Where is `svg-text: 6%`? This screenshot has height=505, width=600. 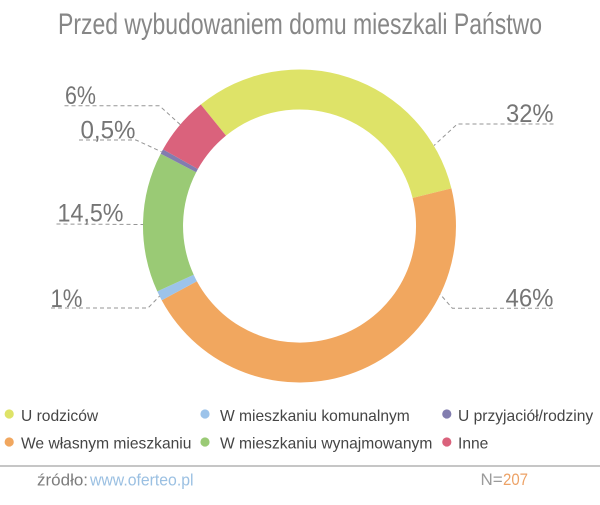
svg-text: 6% is located at coordinates (80, 96).